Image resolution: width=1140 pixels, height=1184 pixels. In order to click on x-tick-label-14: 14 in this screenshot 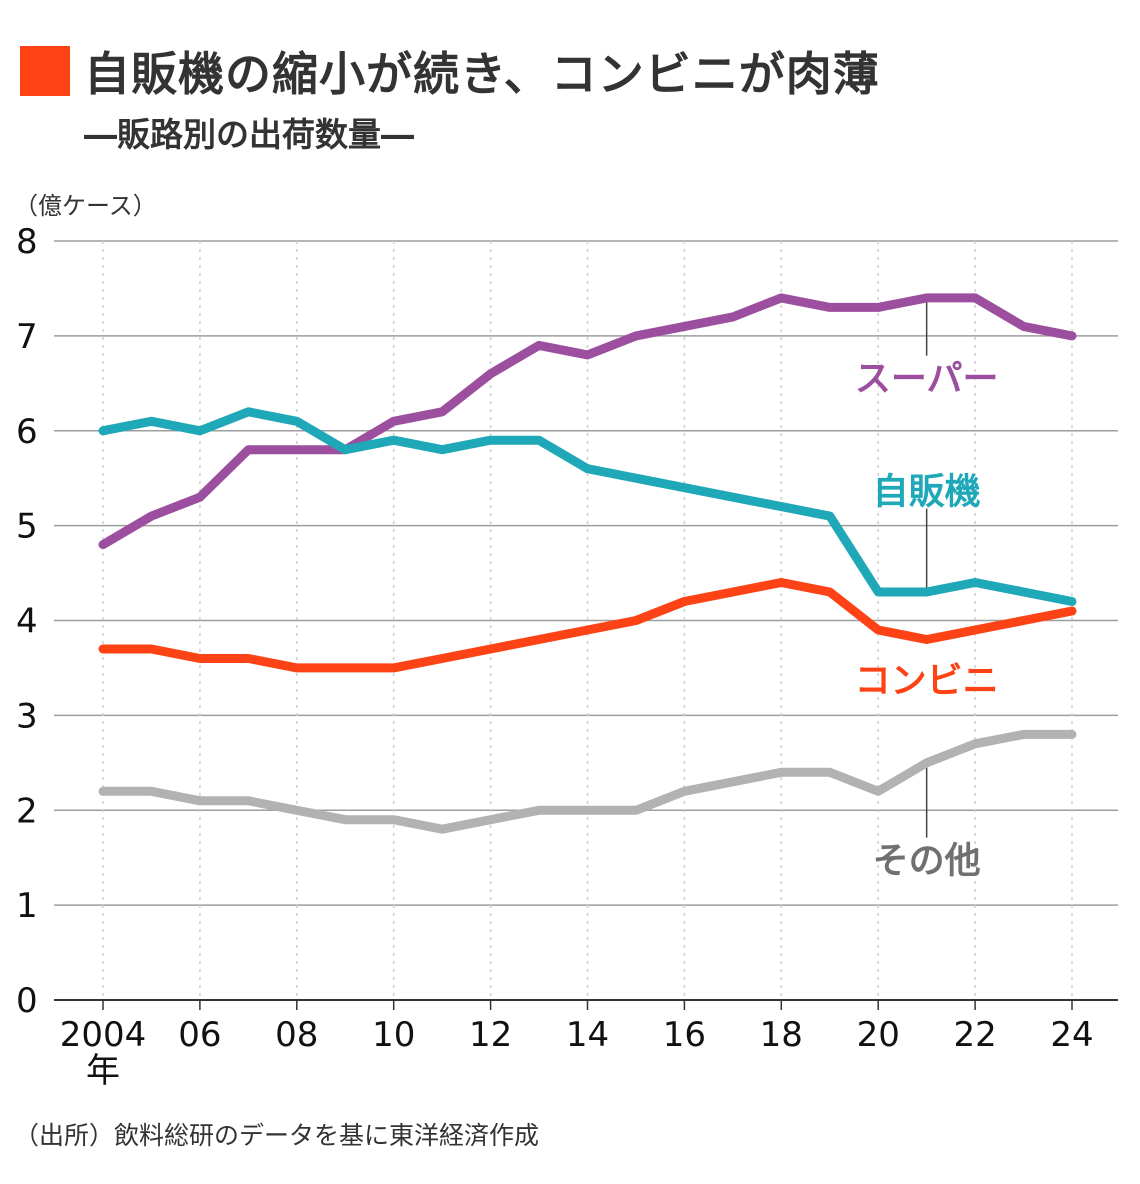, I will do `click(587, 1035)`.